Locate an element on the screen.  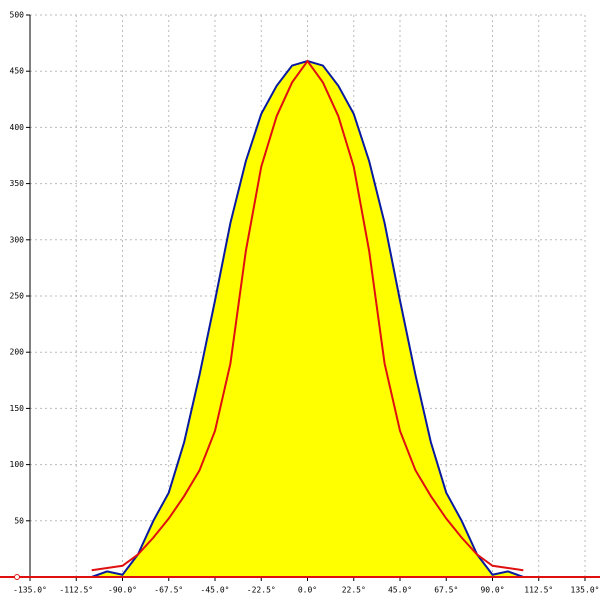
x-tick-label: -22.5° is located at coordinates (261, 590).